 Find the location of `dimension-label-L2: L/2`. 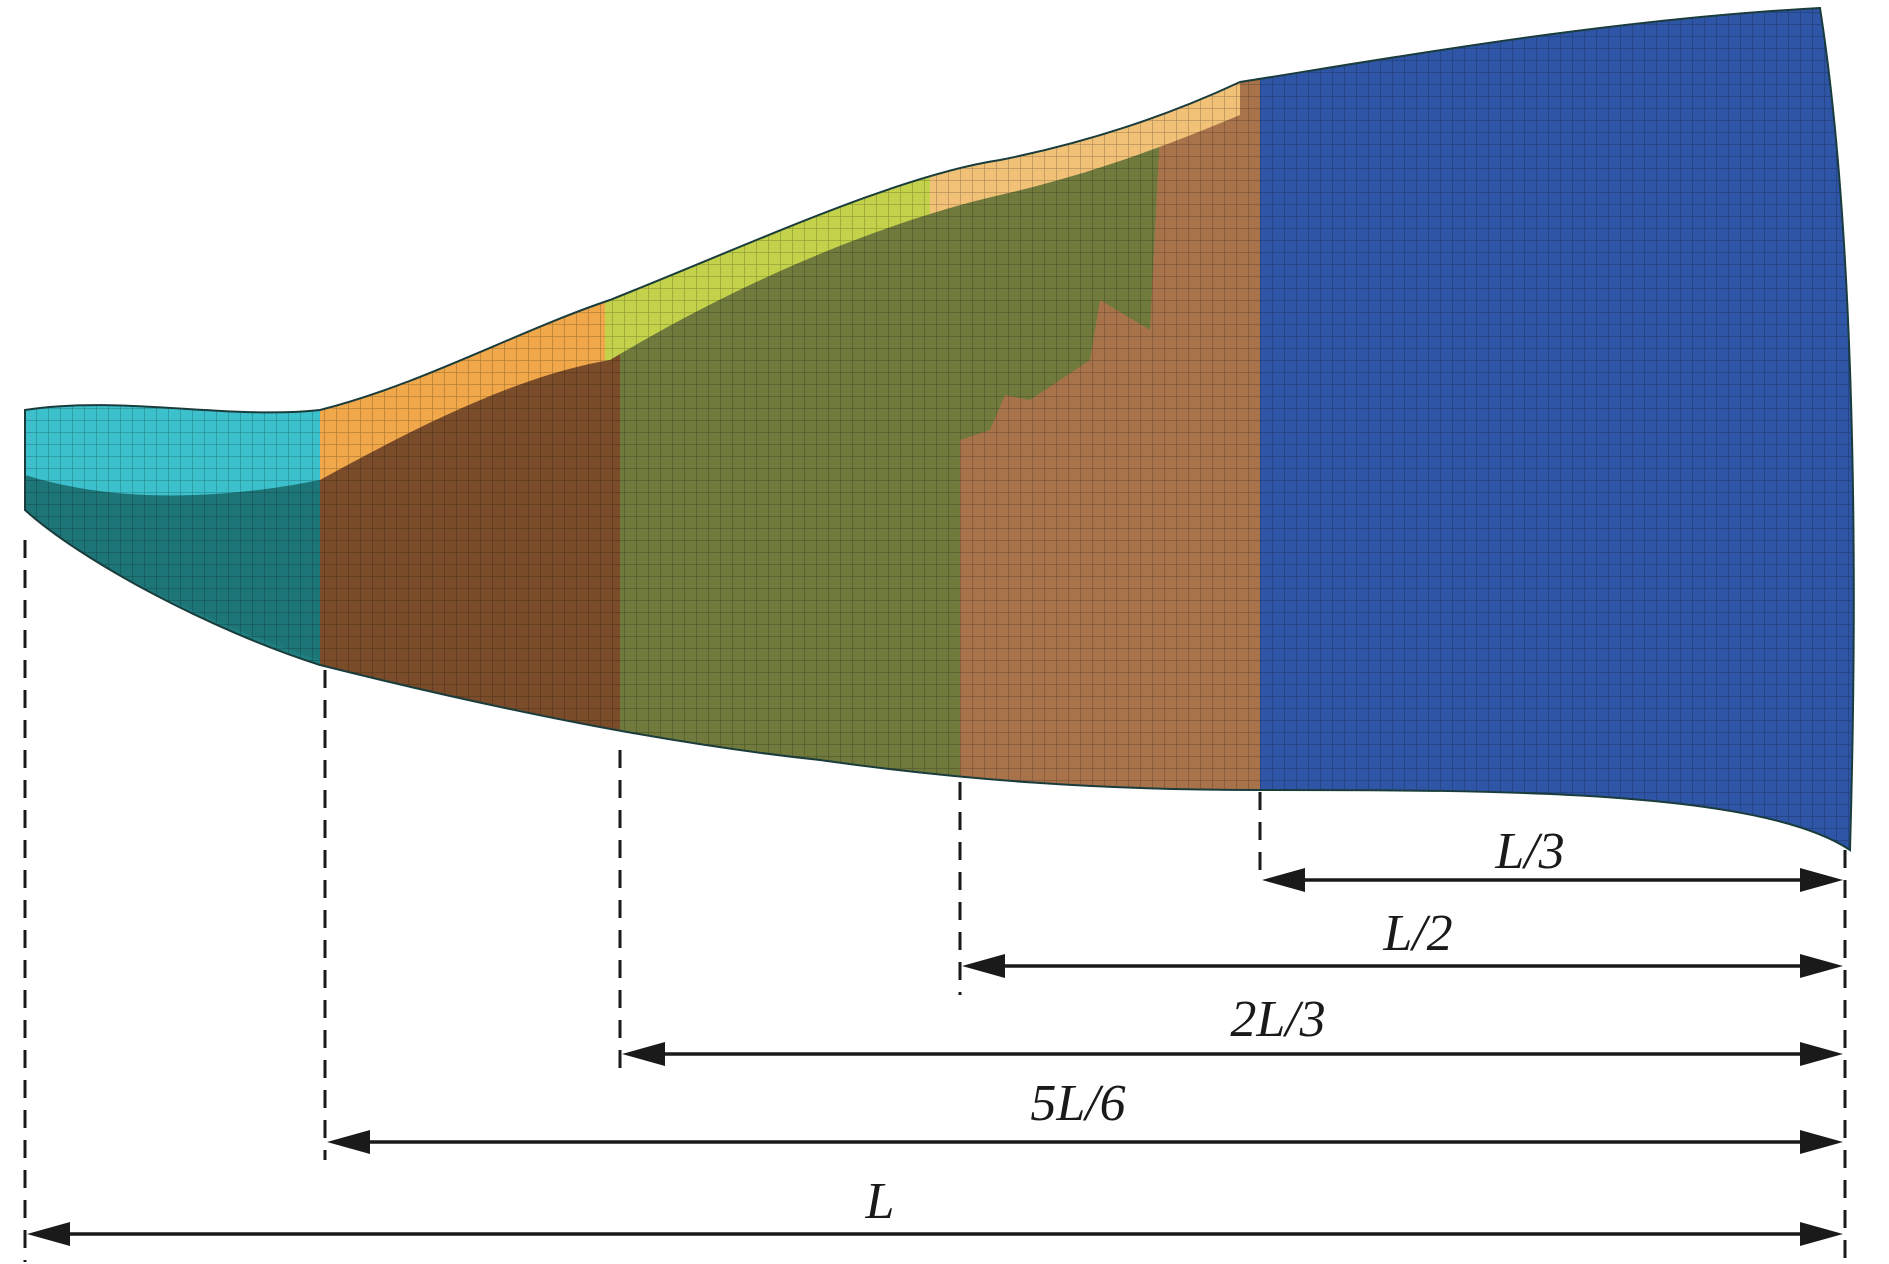

dimension-label-L2: L/2 is located at coordinates (1417, 933).